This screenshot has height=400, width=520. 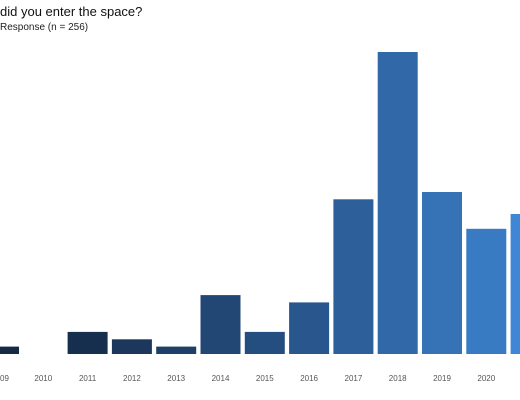 What do you see at coordinates (44, 27) in the screenshot?
I see `chart-subtitle: Response (n = 256)` at bounding box center [44, 27].